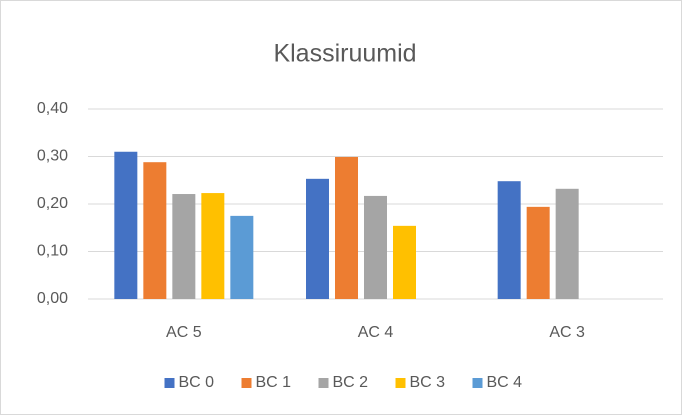 This screenshot has height=415, width=682. Describe the element at coordinates (376, 332) in the screenshot. I see `x-tick-label: AC 4` at that location.